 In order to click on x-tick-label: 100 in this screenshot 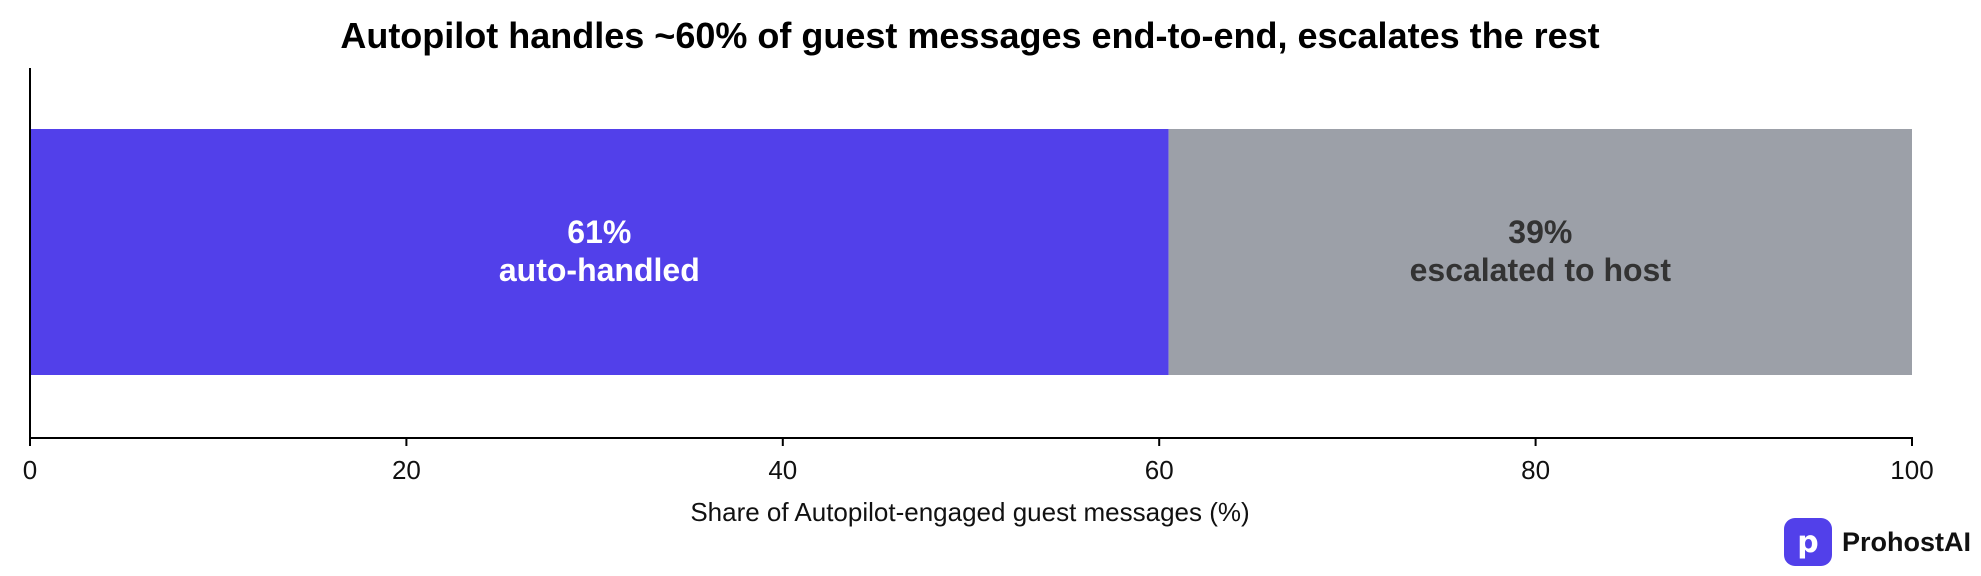, I will do `click(1911, 470)`.